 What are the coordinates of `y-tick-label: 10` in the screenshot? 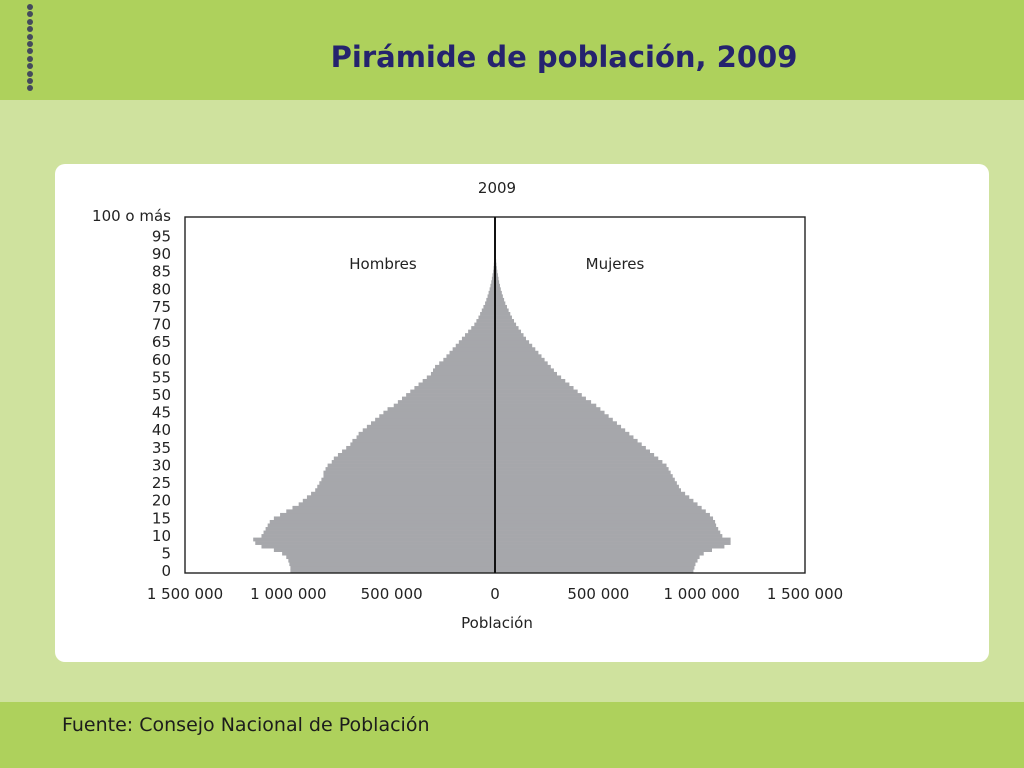 It's located at (161, 536).